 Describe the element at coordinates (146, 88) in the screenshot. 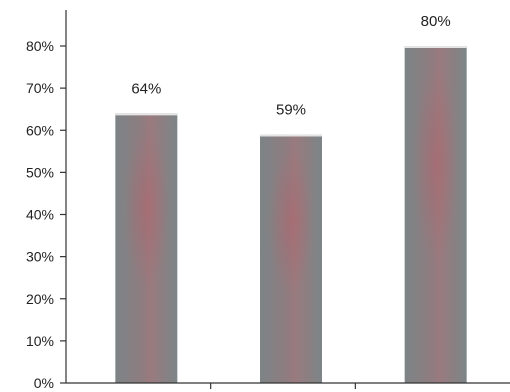

I see `data-label: 64%` at that location.